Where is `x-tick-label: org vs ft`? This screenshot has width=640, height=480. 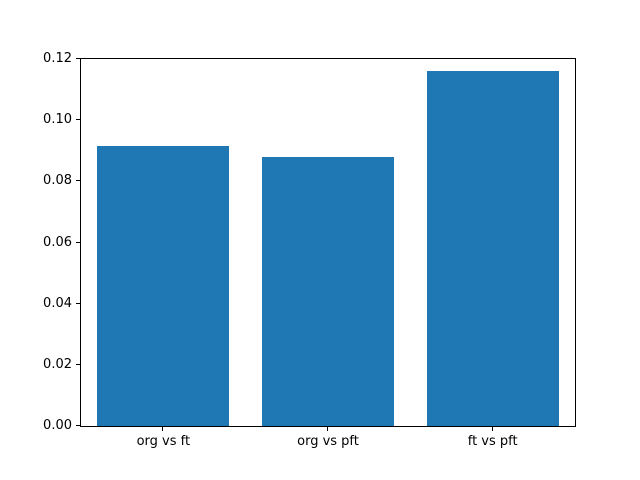 x-tick-label: org vs ft is located at coordinates (163, 441).